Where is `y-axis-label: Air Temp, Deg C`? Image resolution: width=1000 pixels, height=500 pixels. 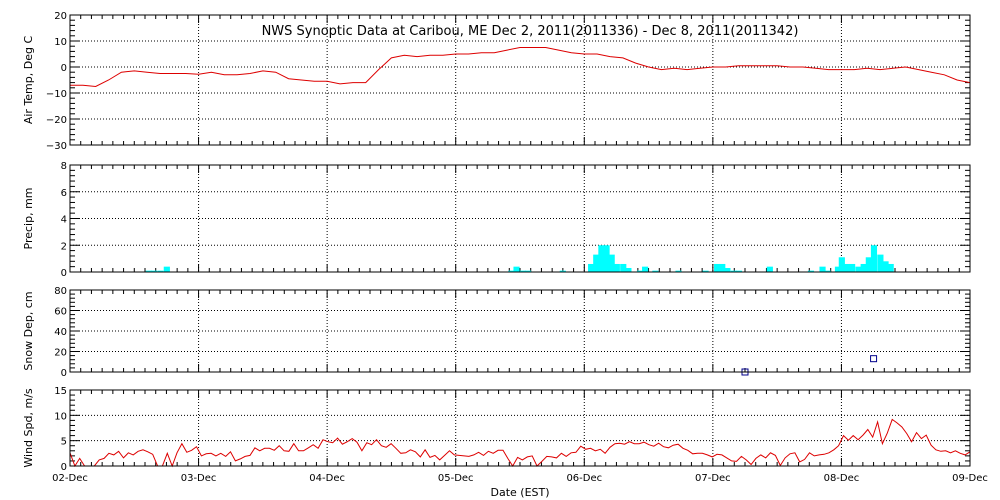 y-axis-label: Air Temp, Deg C is located at coordinates (28, 80).